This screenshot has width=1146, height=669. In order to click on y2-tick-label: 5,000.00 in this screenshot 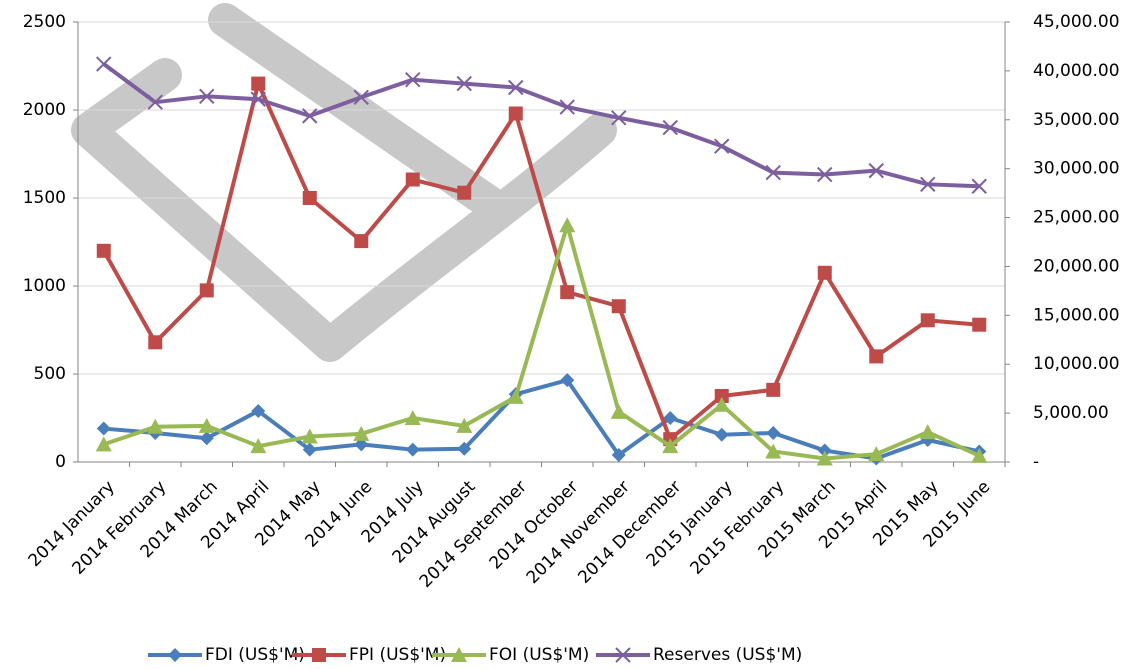, I will do `click(1071, 413)`.